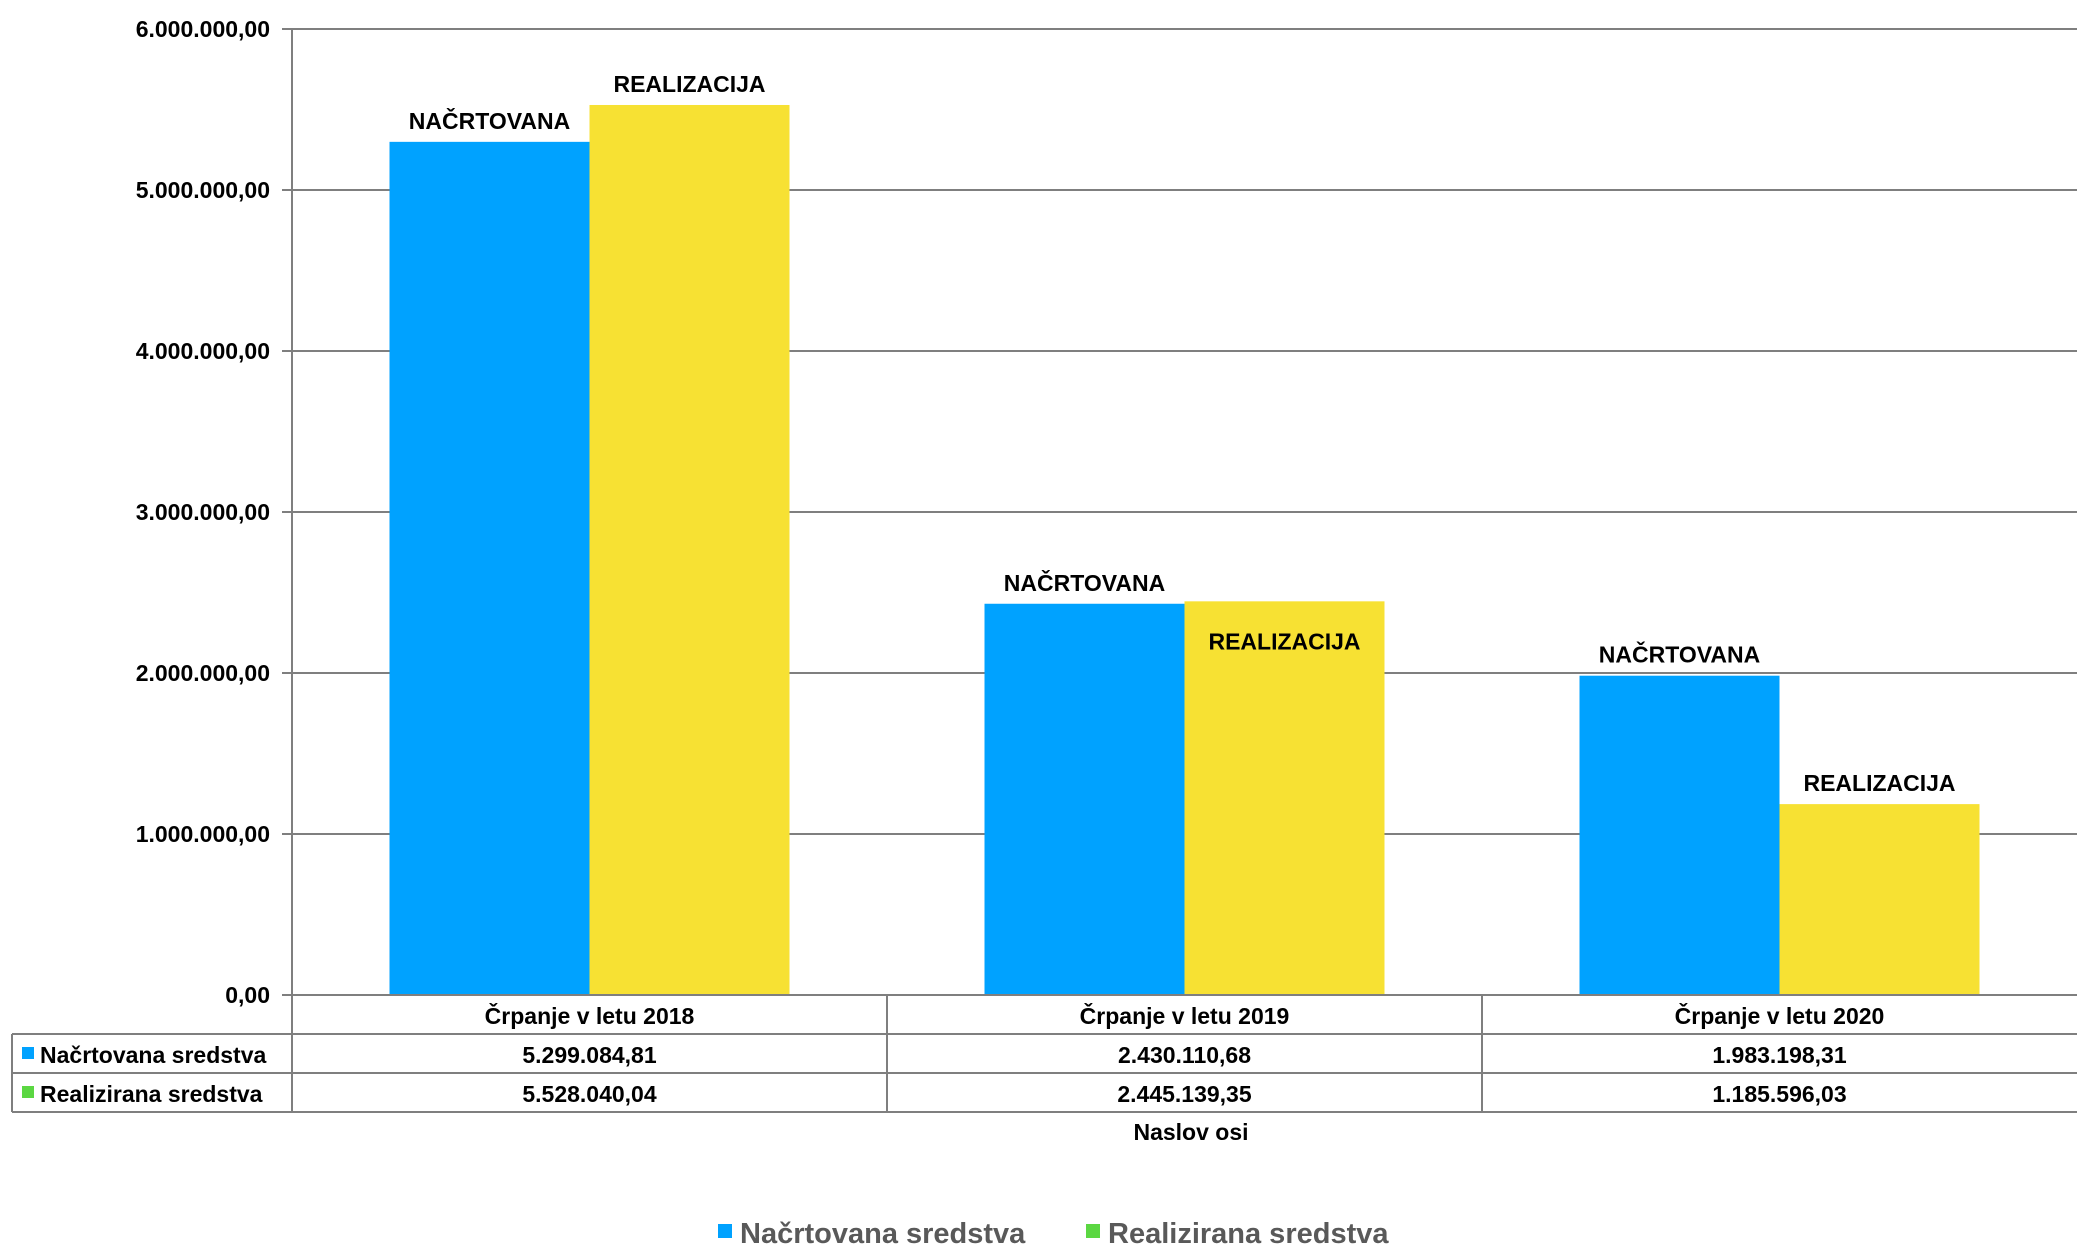 This screenshot has height=1257, width=2077. Describe the element at coordinates (1248, 1234) in the screenshot. I see `legend-label: Realizirana sredstva` at that location.